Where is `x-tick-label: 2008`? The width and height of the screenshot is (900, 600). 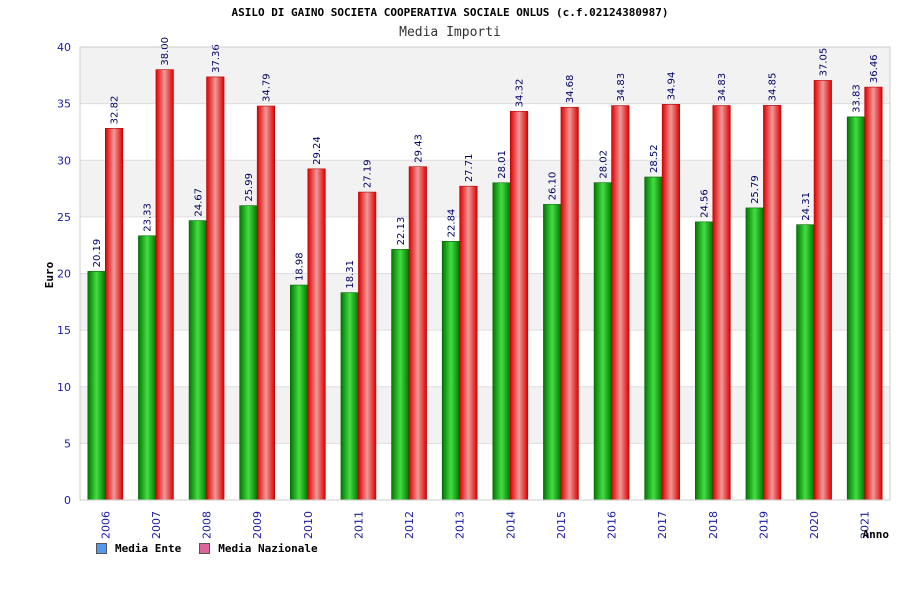 x-tick-label: 2008 is located at coordinates (207, 525).